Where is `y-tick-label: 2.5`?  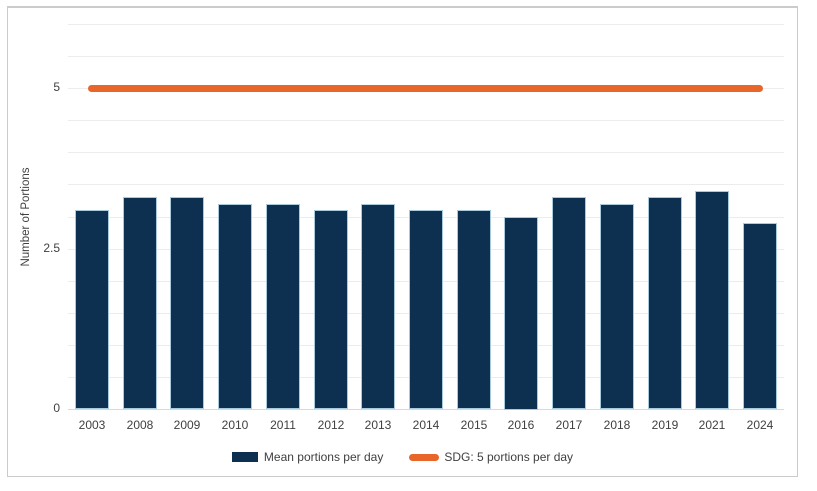 y-tick-label: 2.5 is located at coordinates (51, 248).